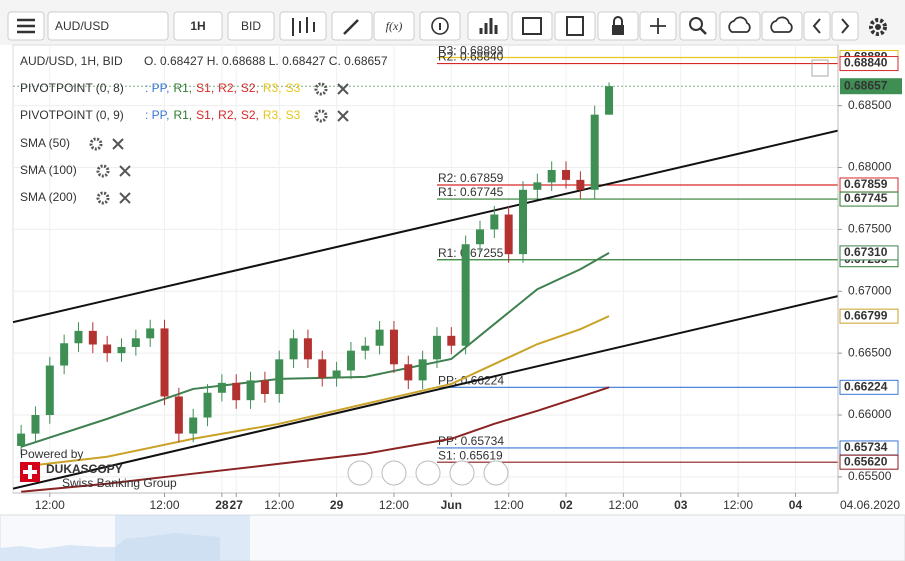  Describe the element at coordinates (198, 26) in the screenshot. I see `period-button` at that location.